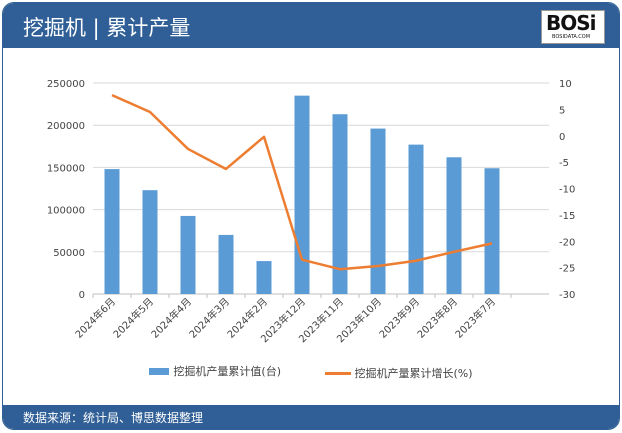 This screenshot has width=622, height=433. I want to click on legend-swatch-bar, so click(159, 371).